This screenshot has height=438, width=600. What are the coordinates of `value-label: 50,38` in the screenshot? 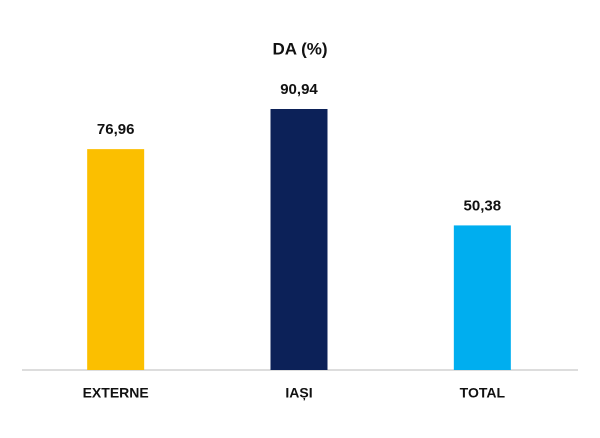 It's located at (483, 205).